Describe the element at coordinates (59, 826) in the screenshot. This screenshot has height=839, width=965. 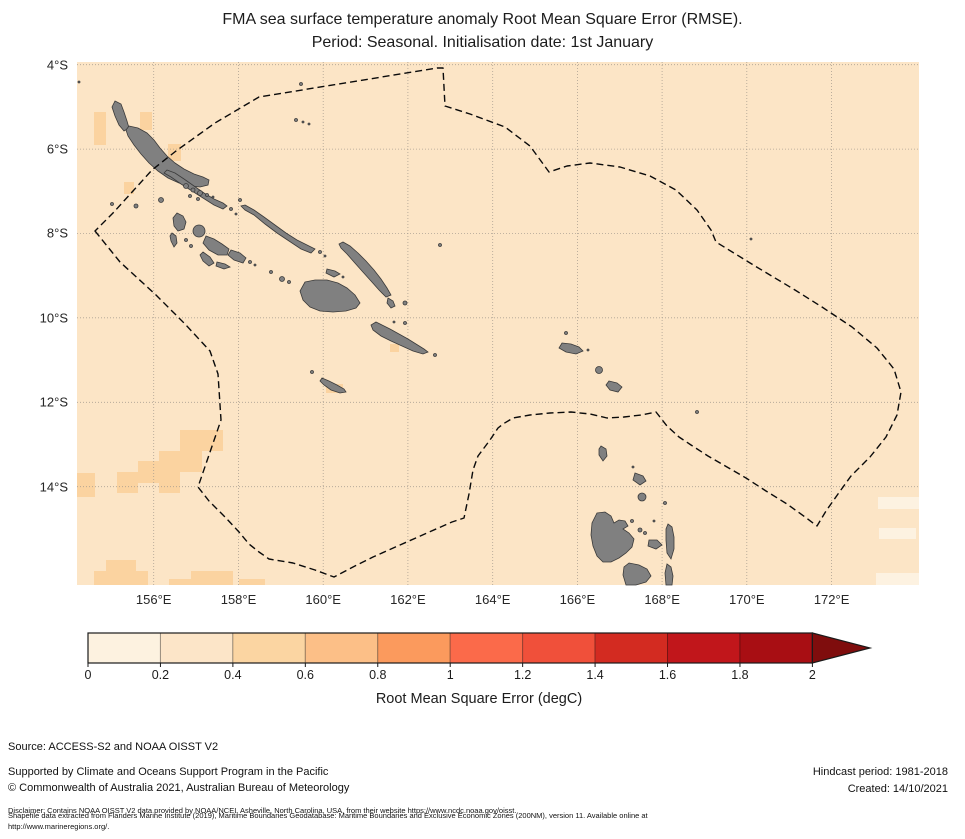
I see `disclaimer-line-3: http://www.marineregions.org/.` at that location.